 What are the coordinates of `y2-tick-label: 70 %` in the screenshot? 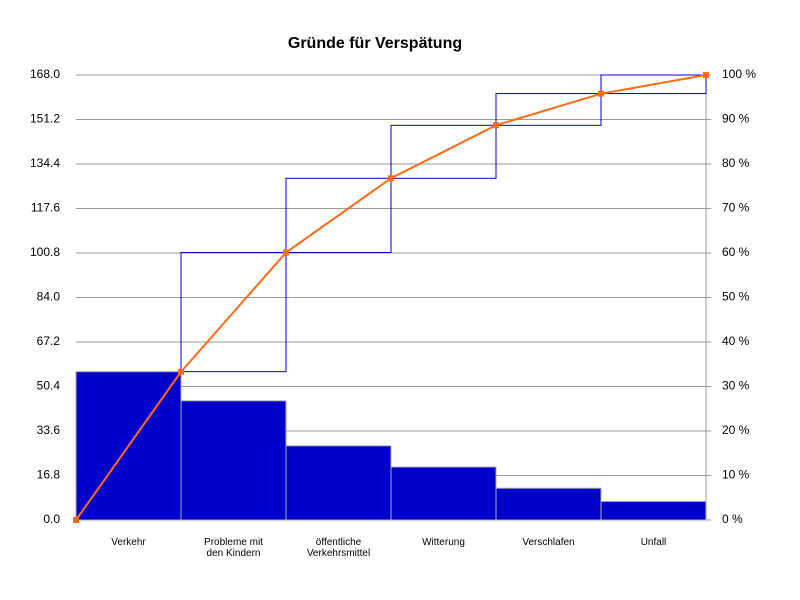 It's located at (736, 208).